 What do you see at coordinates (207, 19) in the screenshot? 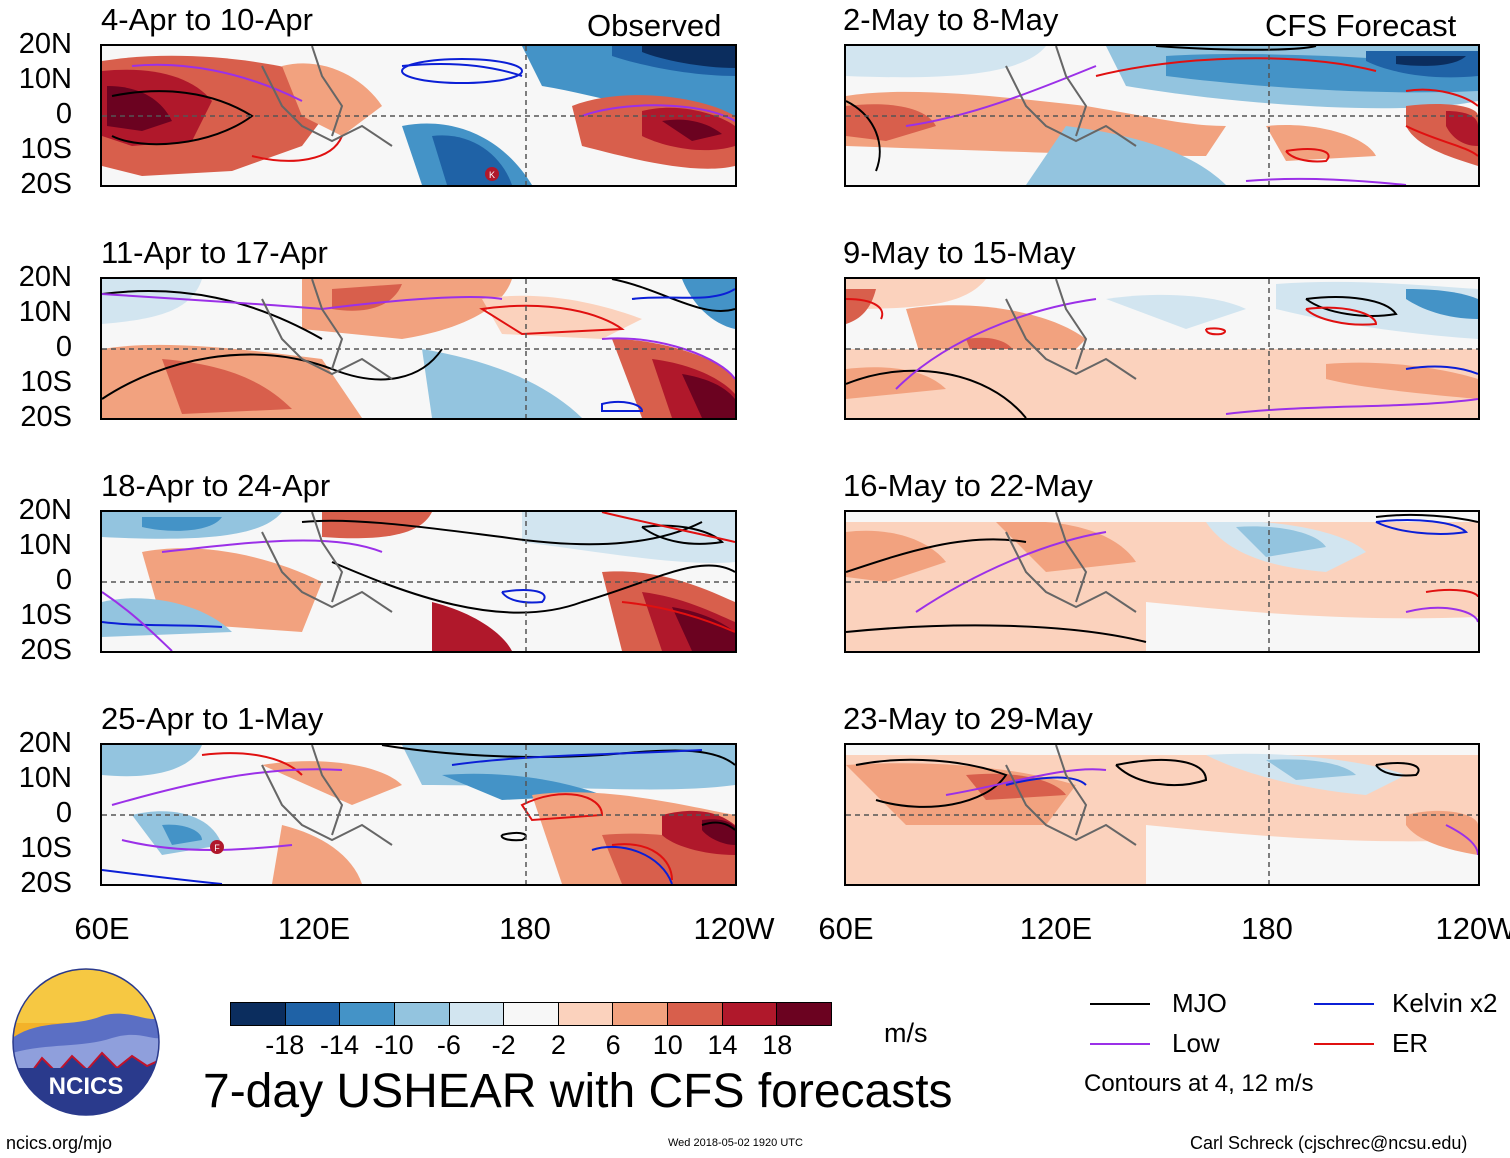
I see `panel-title-obs-1: 4-Apr to 10-Apr` at bounding box center [207, 19].